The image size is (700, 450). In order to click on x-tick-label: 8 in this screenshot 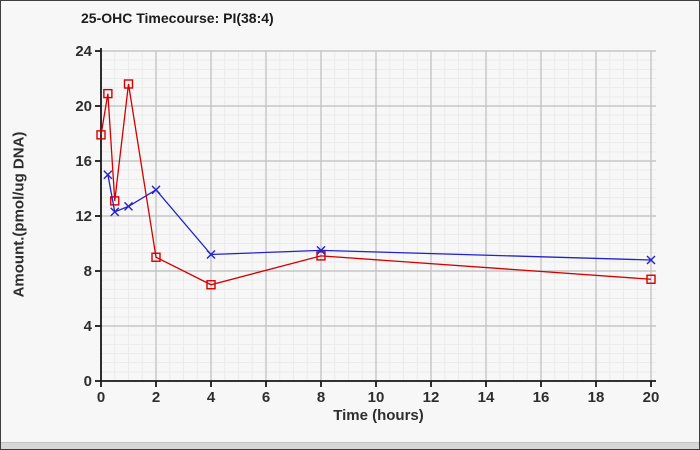, I will do `click(321, 397)`.